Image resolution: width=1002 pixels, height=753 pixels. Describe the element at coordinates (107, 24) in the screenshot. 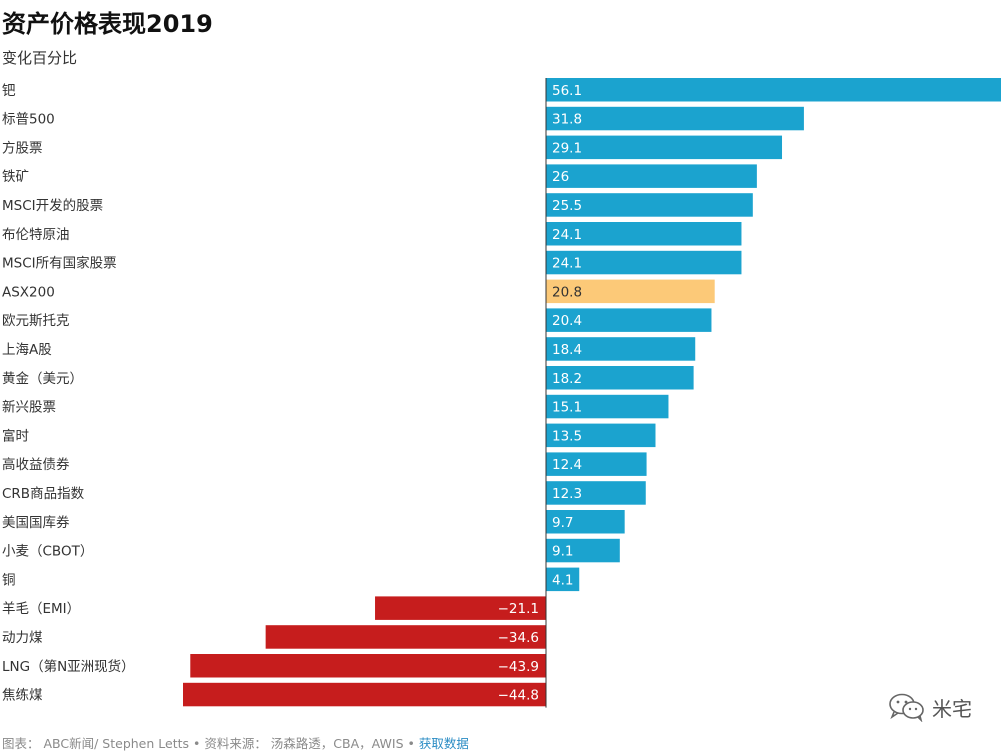

I see `chart-title: 资产价格表现2019` at that location.